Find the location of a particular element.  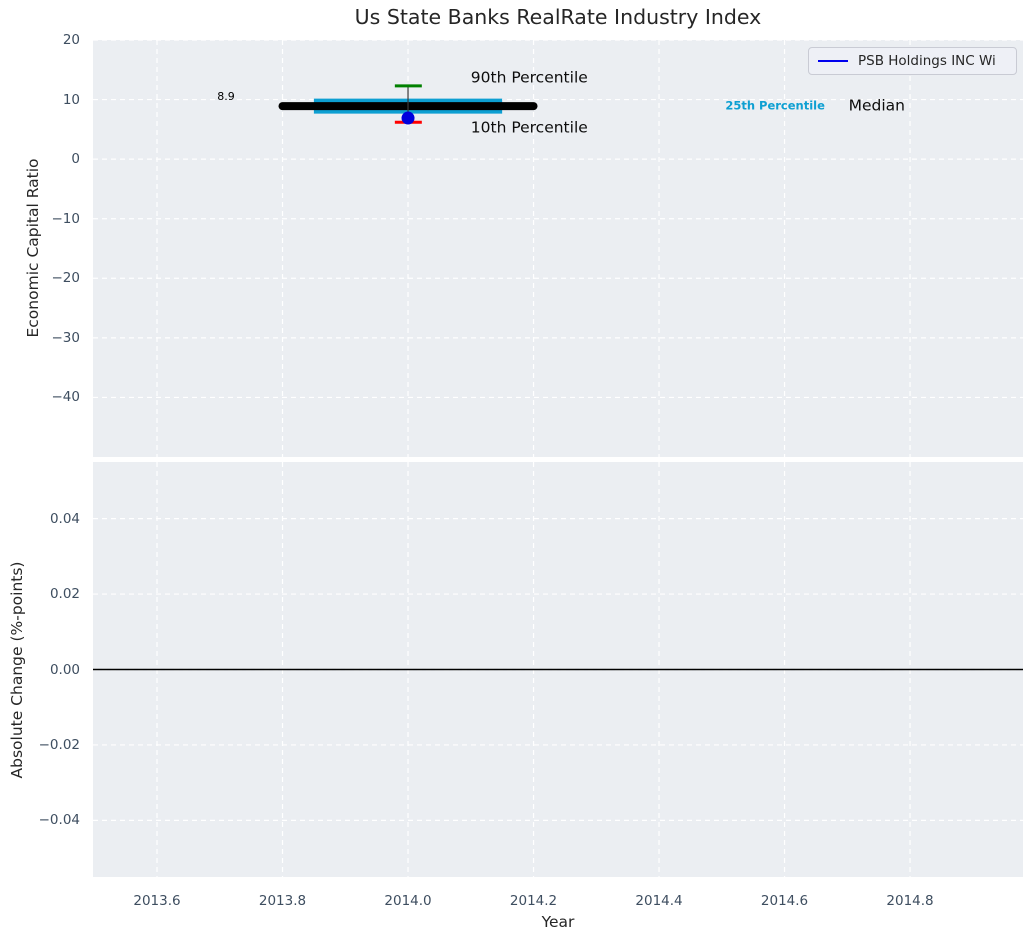

xtick-label: 2014.6 is located at coordinates (784, 901).